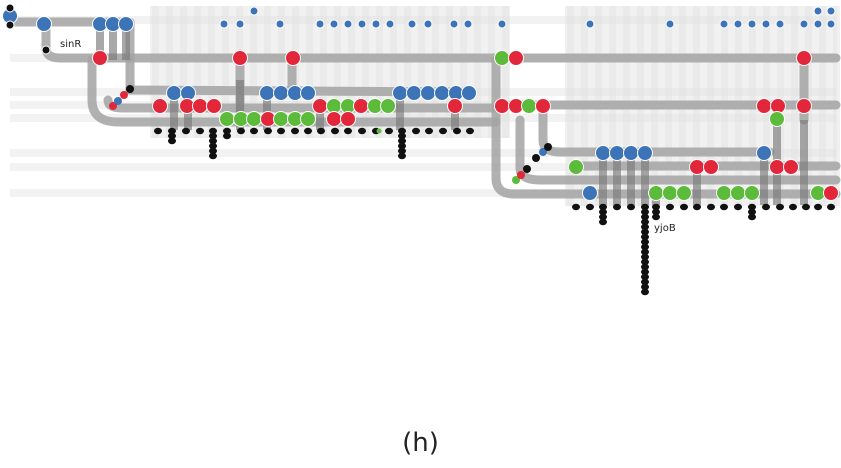  Describe the element at coordinates (420, 443) in the screenshot. I see `figure-caption: (h)` at that location.